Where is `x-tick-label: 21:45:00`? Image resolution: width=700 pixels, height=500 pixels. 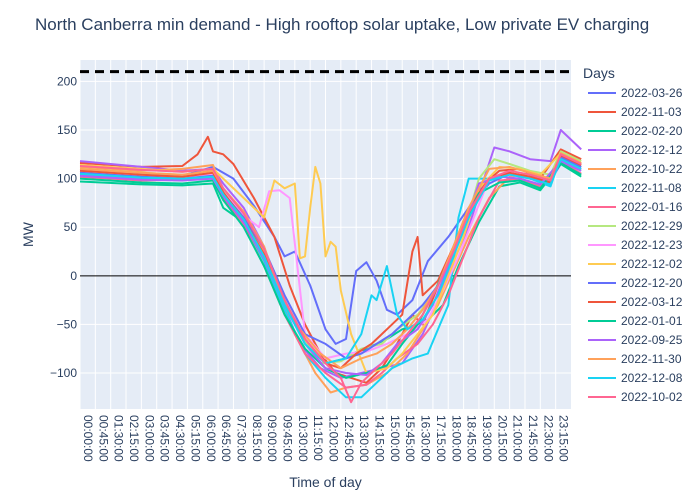 x-tick-label: 21:45:00 is located at coordinates (533, 438).